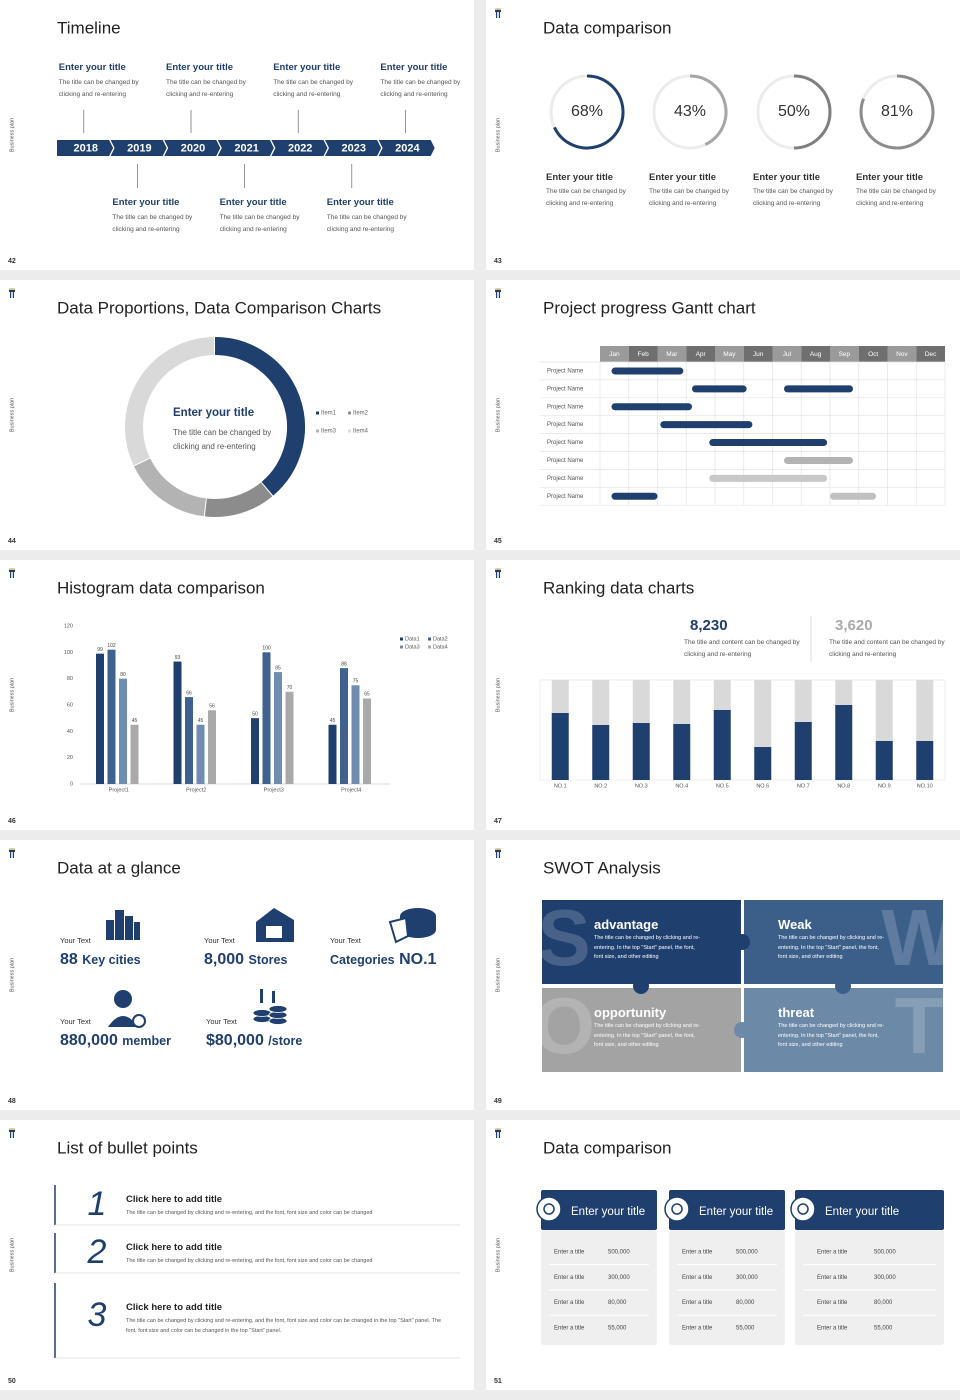  I want to click on x-tick-label: Project3, so click(274, 790).